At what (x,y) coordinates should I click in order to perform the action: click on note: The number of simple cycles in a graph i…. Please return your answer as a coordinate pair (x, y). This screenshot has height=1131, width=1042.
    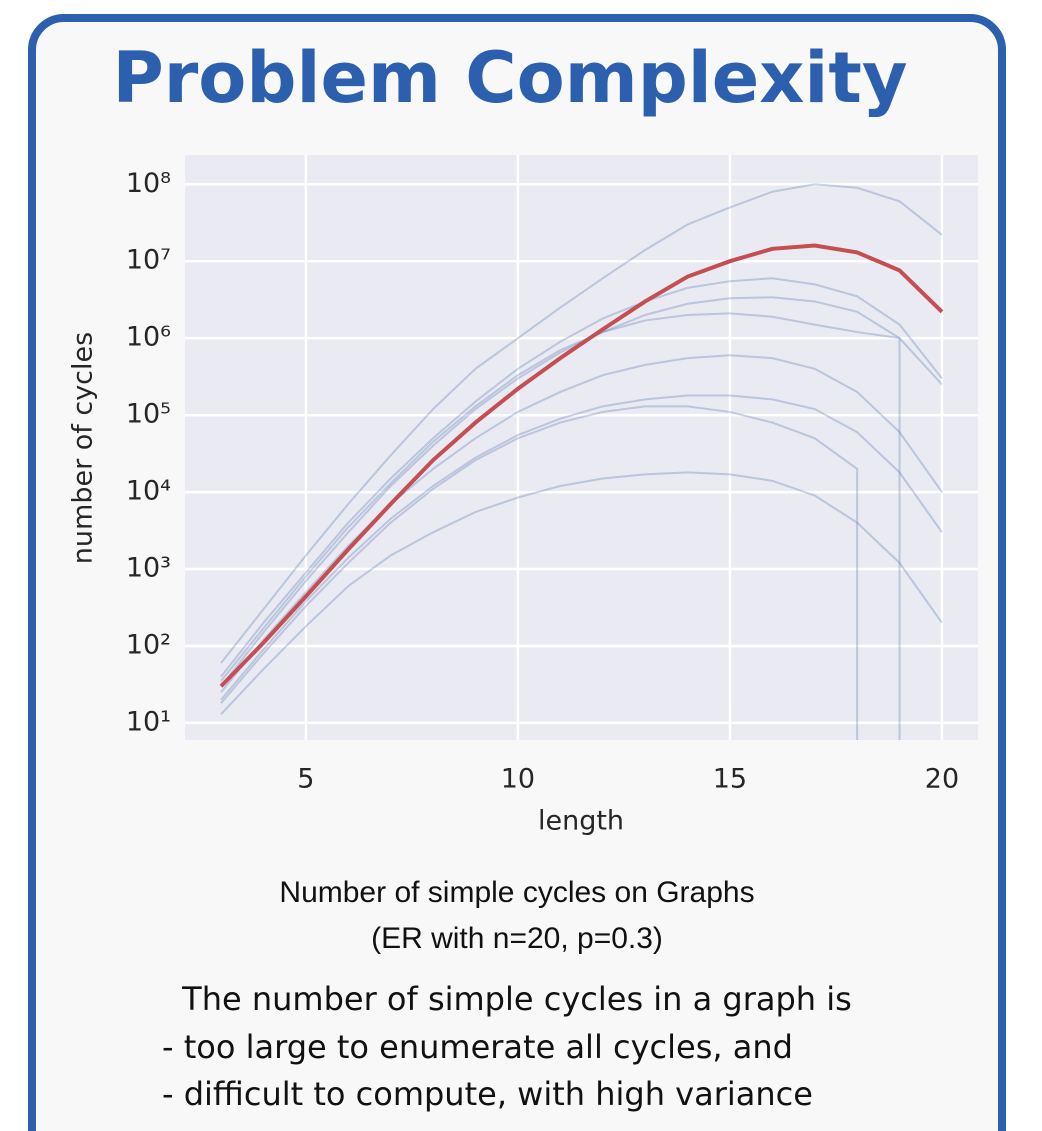
    Looking at the image, I should click on (516, 999).